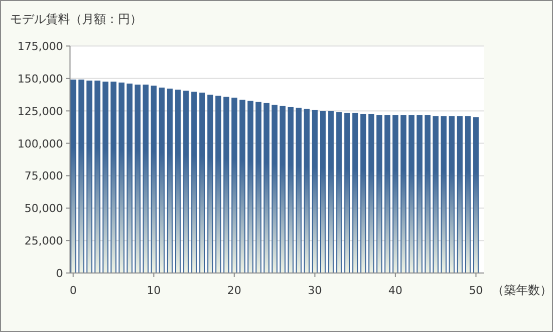 This screenshot has height=332, width=553. What do you see at coordinates (43, 209) in the screenshot?
I see `y-tick-label: 50,000` at bounding box center [43, 209].